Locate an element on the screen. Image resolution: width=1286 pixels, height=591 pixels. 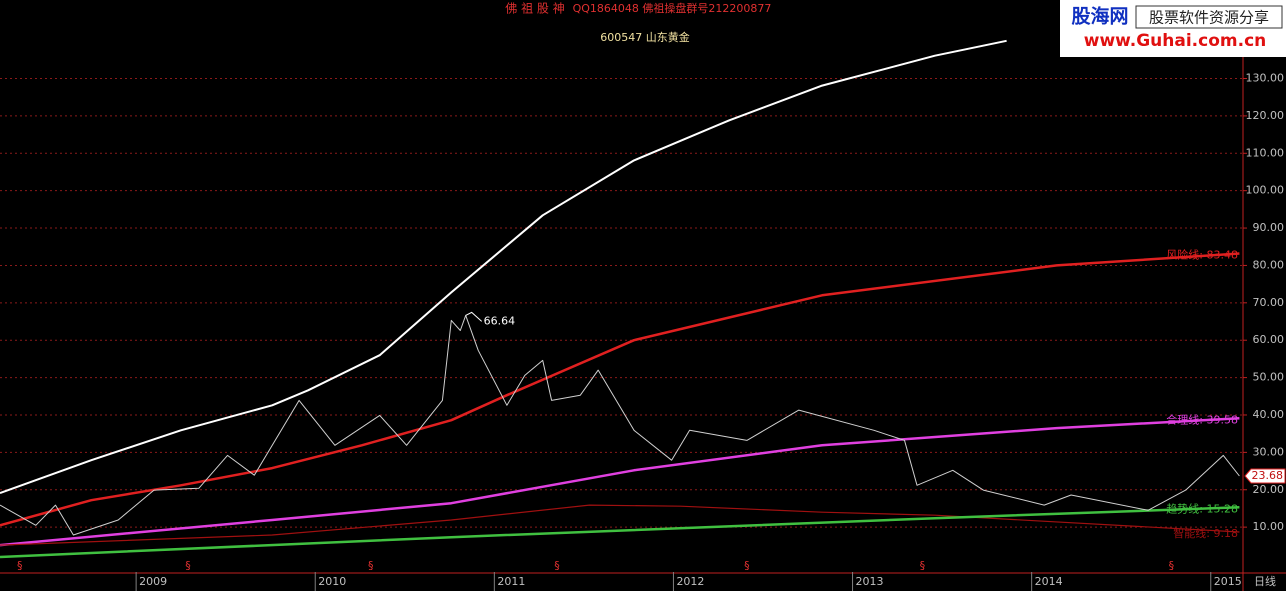
y-tick-label: 110.00 is located at coordinates (1265, 152).